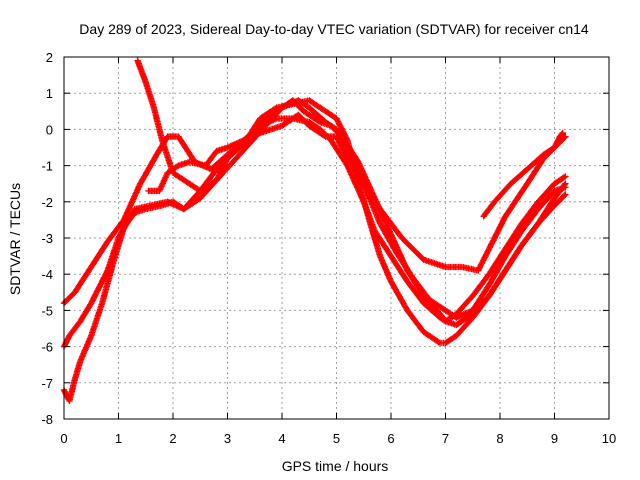  I want to click on x-tick-label: 4, so click(281, 438).